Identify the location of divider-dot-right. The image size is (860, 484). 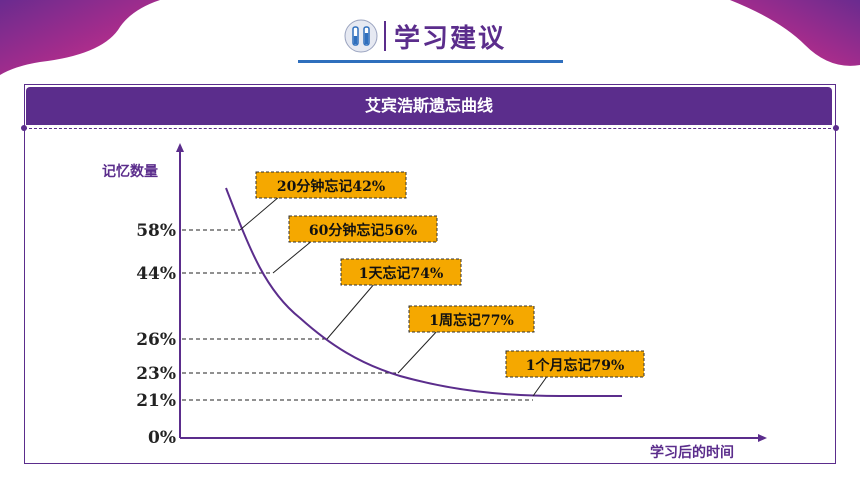
(836, 128).